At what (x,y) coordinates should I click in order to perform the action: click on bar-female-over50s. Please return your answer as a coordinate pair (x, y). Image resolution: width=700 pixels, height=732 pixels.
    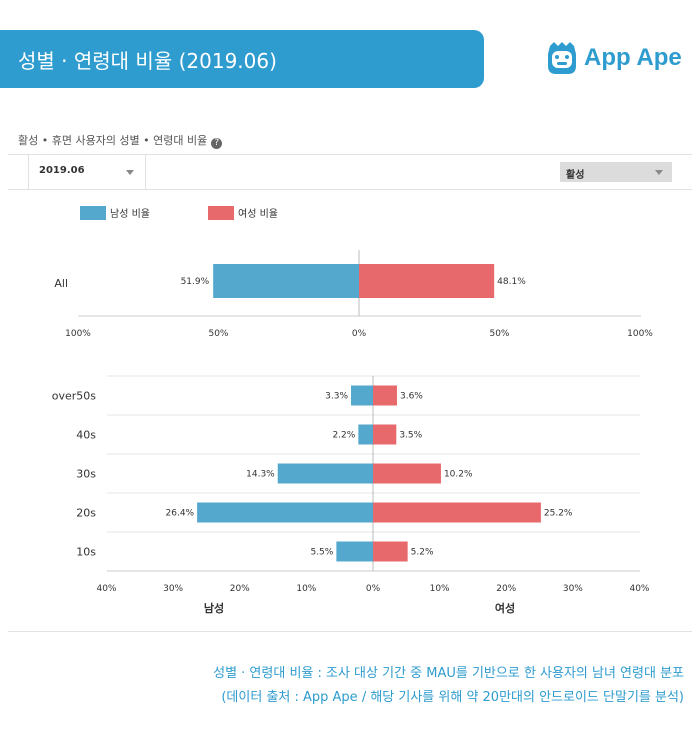
    Looking at the image, I should click on (385, 395).